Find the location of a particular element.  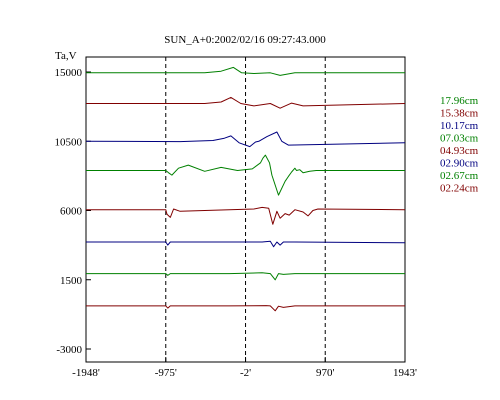

legend-entry: 07.03cm is located at coordinates (459, 139).